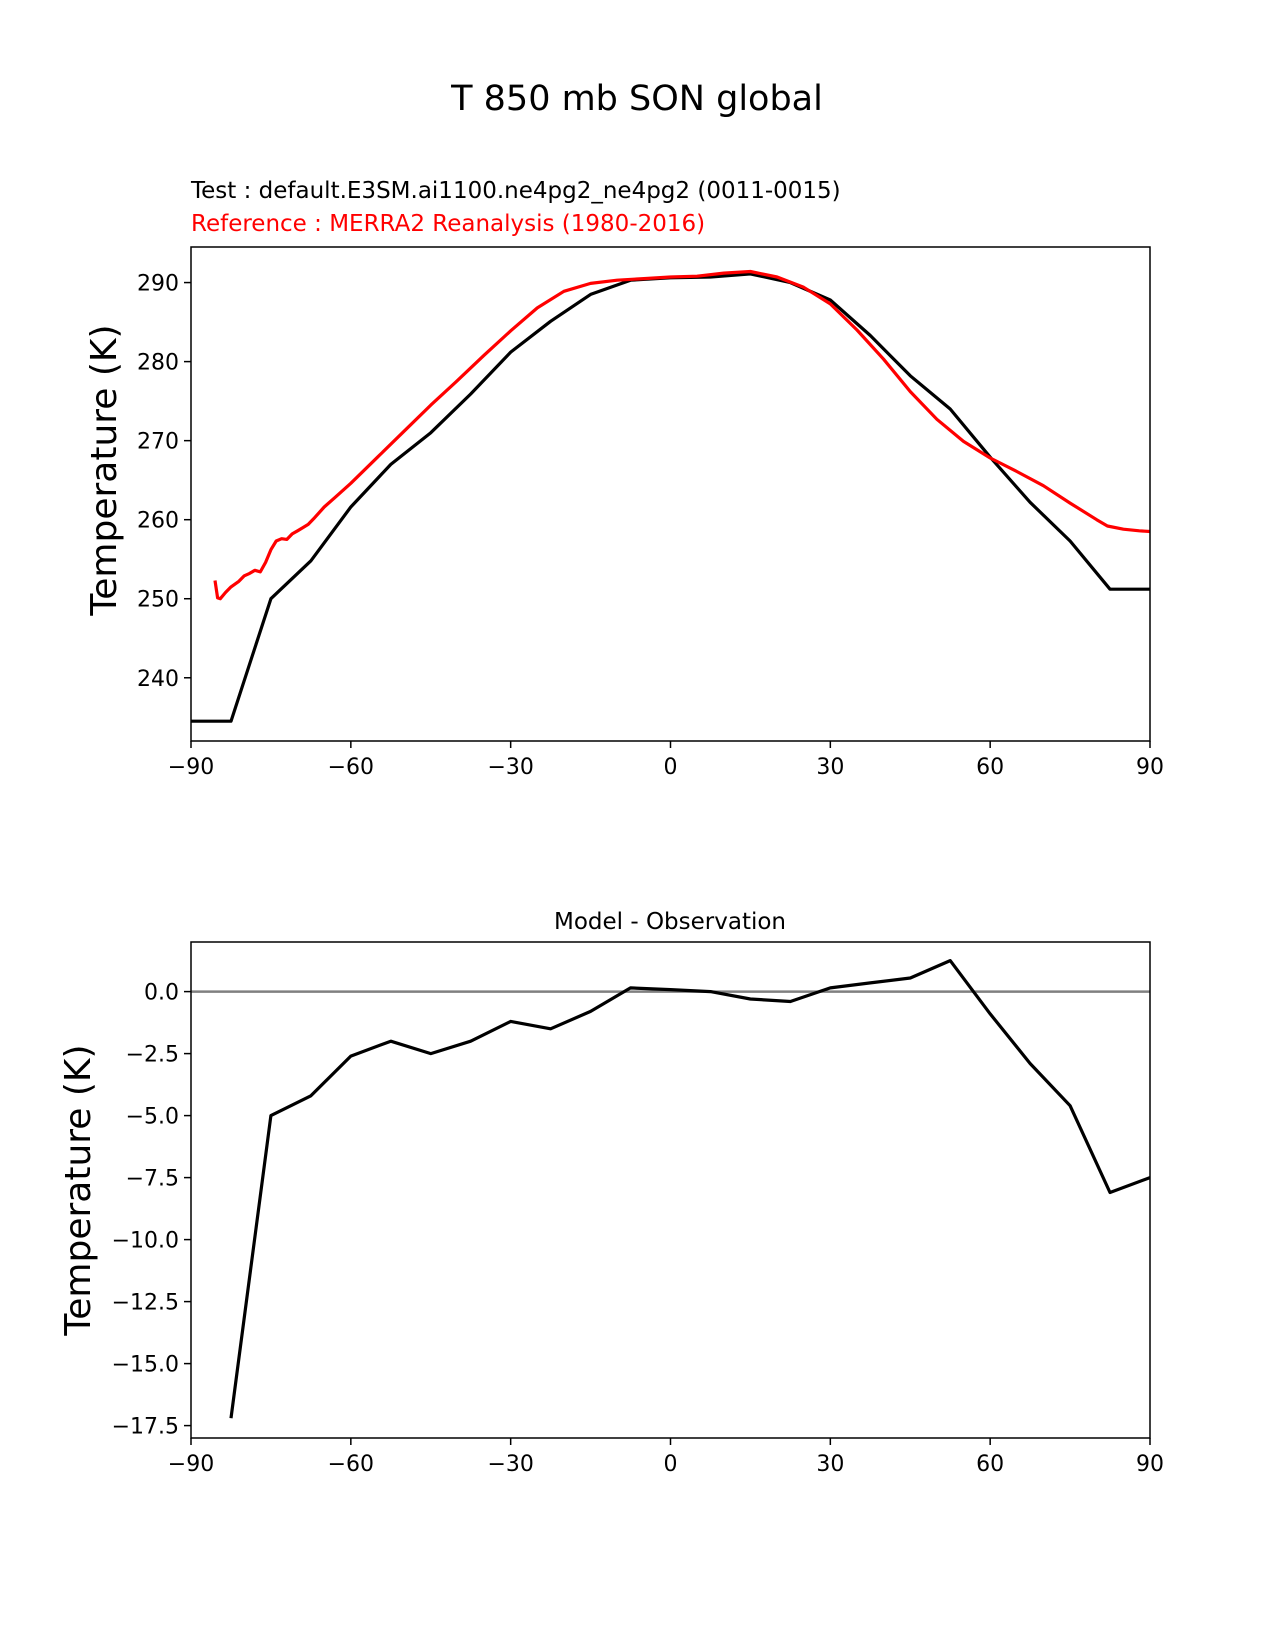 This screenshot has height=1650, width=1275. I want to click on bottom-y-tick-label: −12.5, so click(145, 1303).